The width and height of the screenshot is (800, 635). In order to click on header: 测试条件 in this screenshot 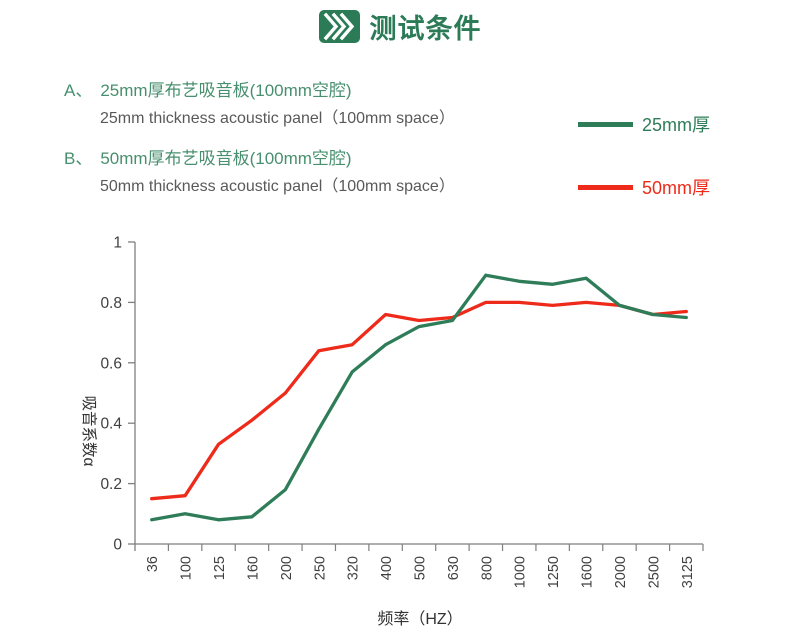, I will do `click(400, 26)`.